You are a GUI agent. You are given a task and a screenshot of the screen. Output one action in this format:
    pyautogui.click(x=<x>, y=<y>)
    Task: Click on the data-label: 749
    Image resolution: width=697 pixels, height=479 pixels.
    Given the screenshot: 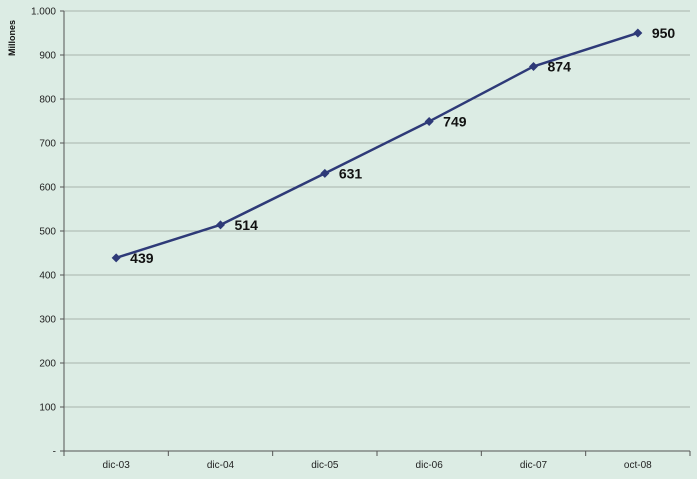 What is the action you would take?
    pyautogui.click(x=455, y=121)
    